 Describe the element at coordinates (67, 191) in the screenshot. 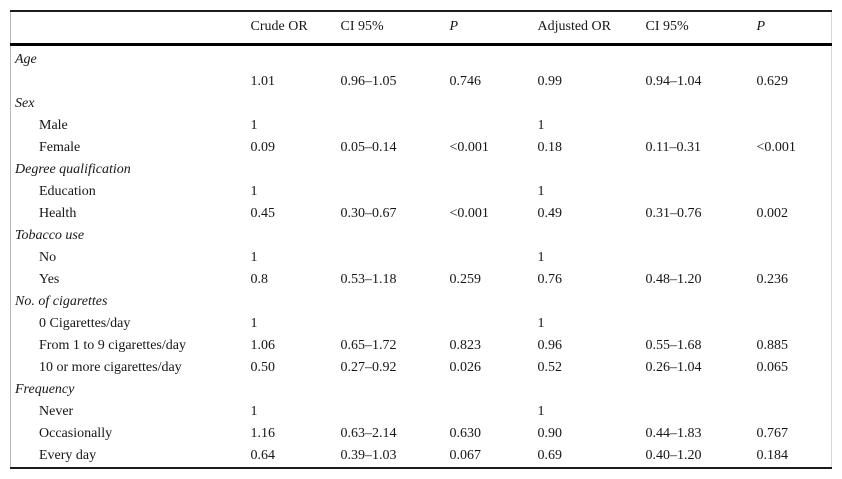

I see `row-label: Education` at that location.